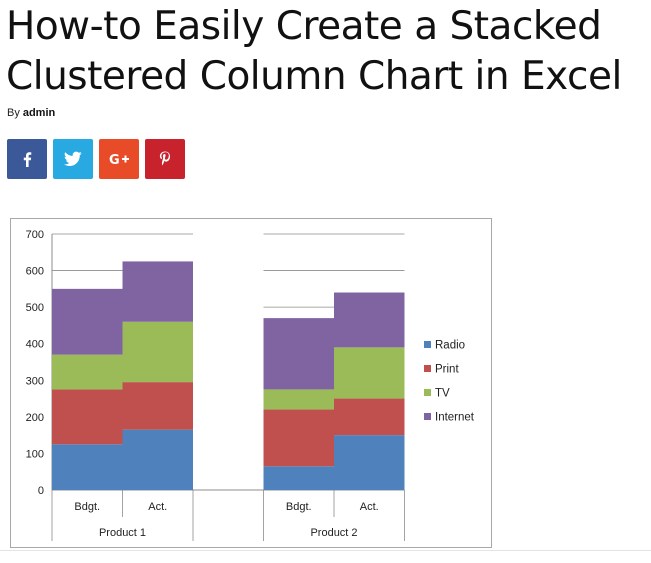  I want to click on facebook-share-button, so click(27, 159).